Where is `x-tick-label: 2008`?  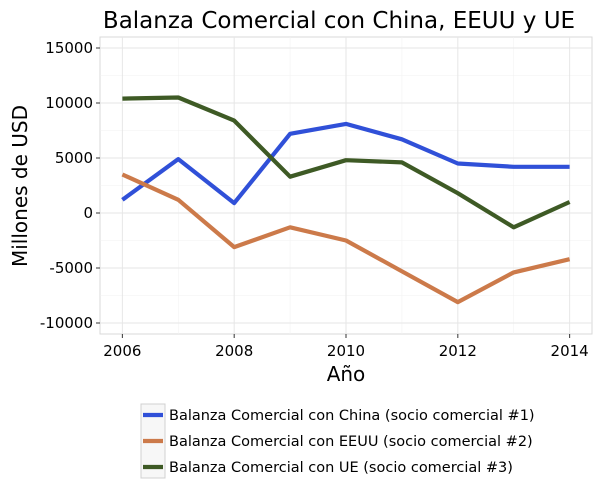
x-tick-label: 2008 is located at coordinates (234, 351).